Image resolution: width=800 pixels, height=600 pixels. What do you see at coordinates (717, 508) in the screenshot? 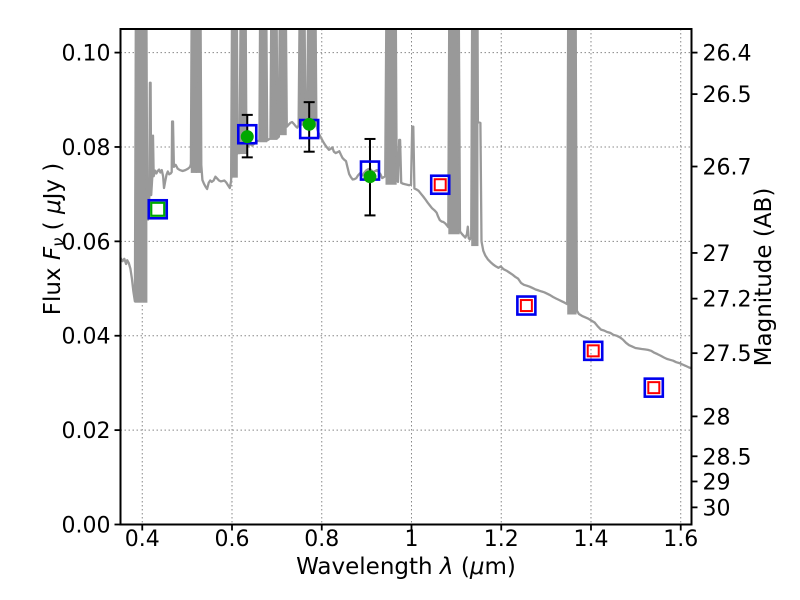
I see `mag-tick-label: 30` at bounding box center [717, 508].